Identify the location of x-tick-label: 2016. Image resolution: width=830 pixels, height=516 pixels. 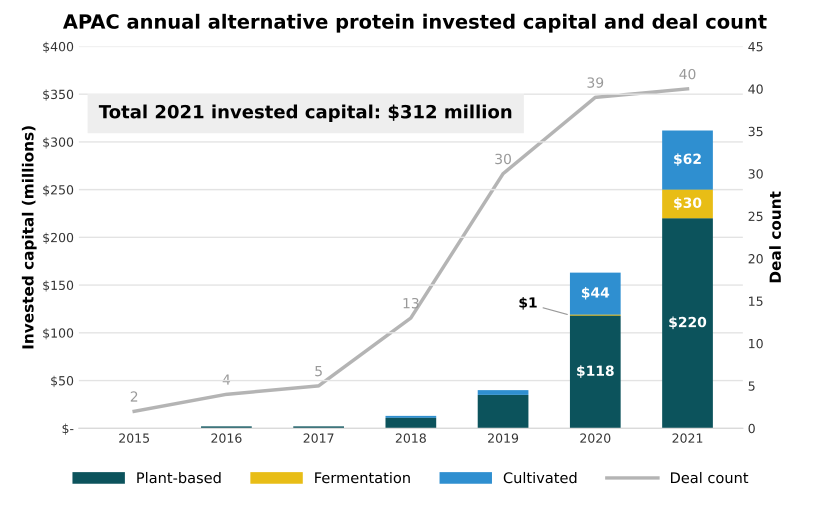
(226, 438).